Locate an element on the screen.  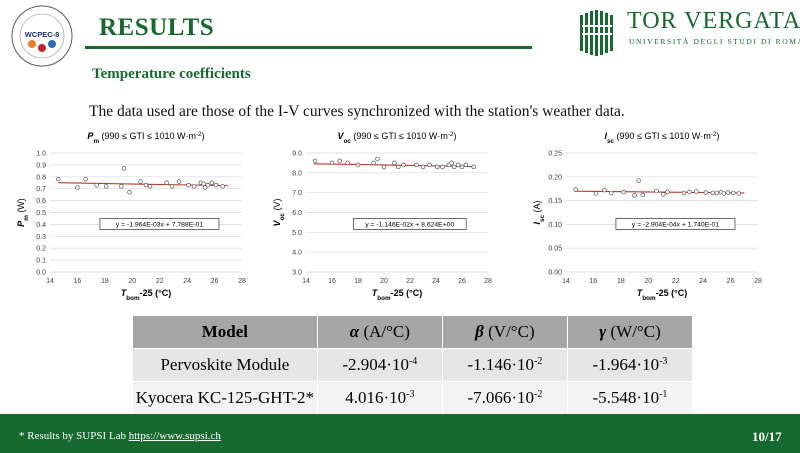
x-tick-label: 18 is located at coordinates (621, 281).